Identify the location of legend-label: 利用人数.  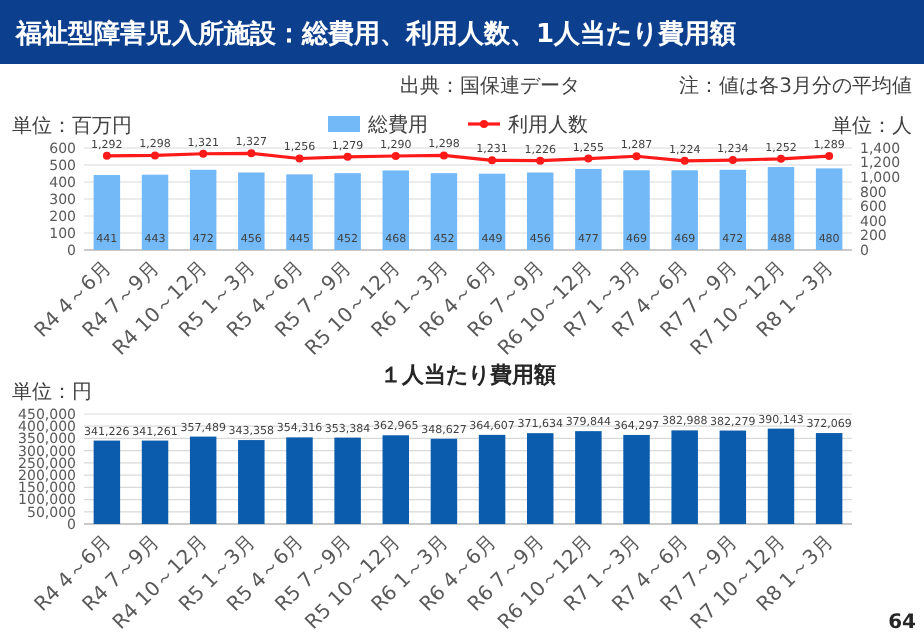
(548, 125).